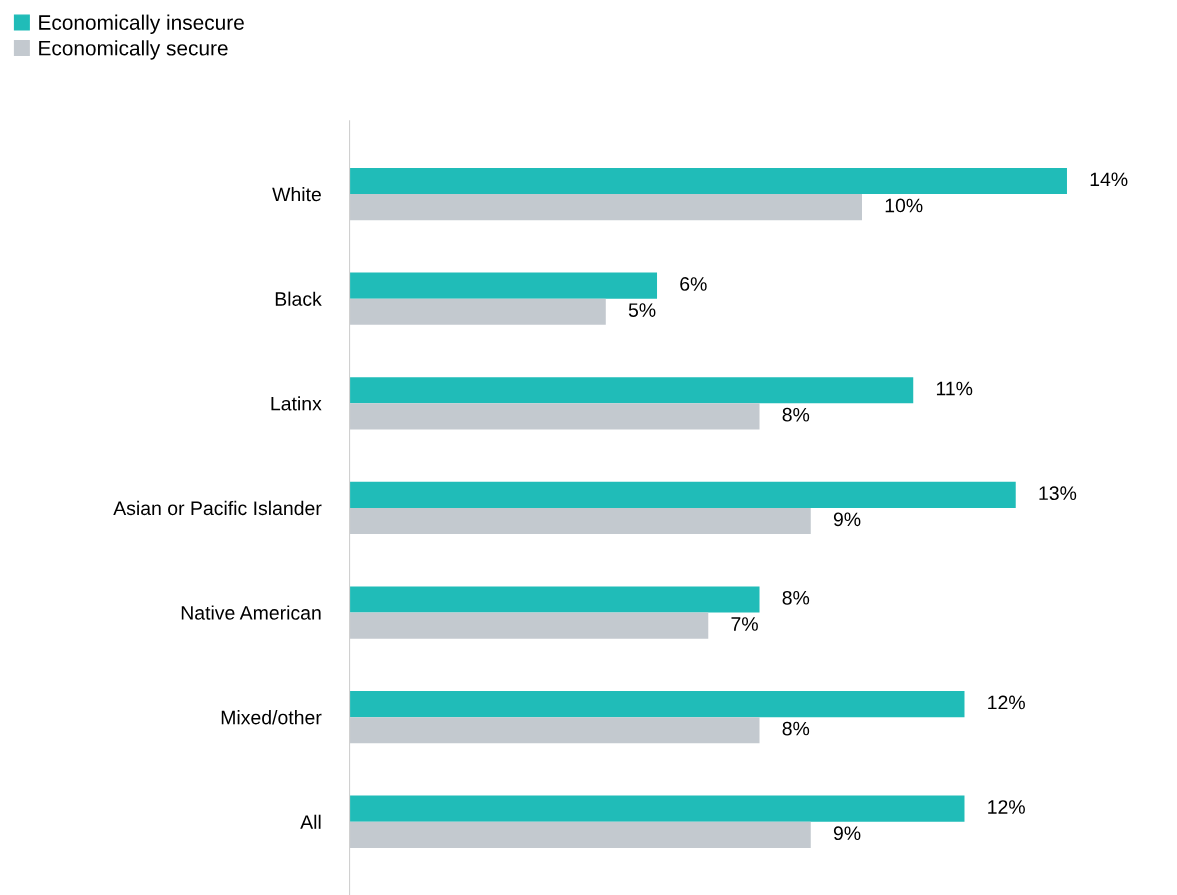 The height and width of the screenshot is (895, 1177). I want to click on y-tick-label: Native American, so click(251, 612).